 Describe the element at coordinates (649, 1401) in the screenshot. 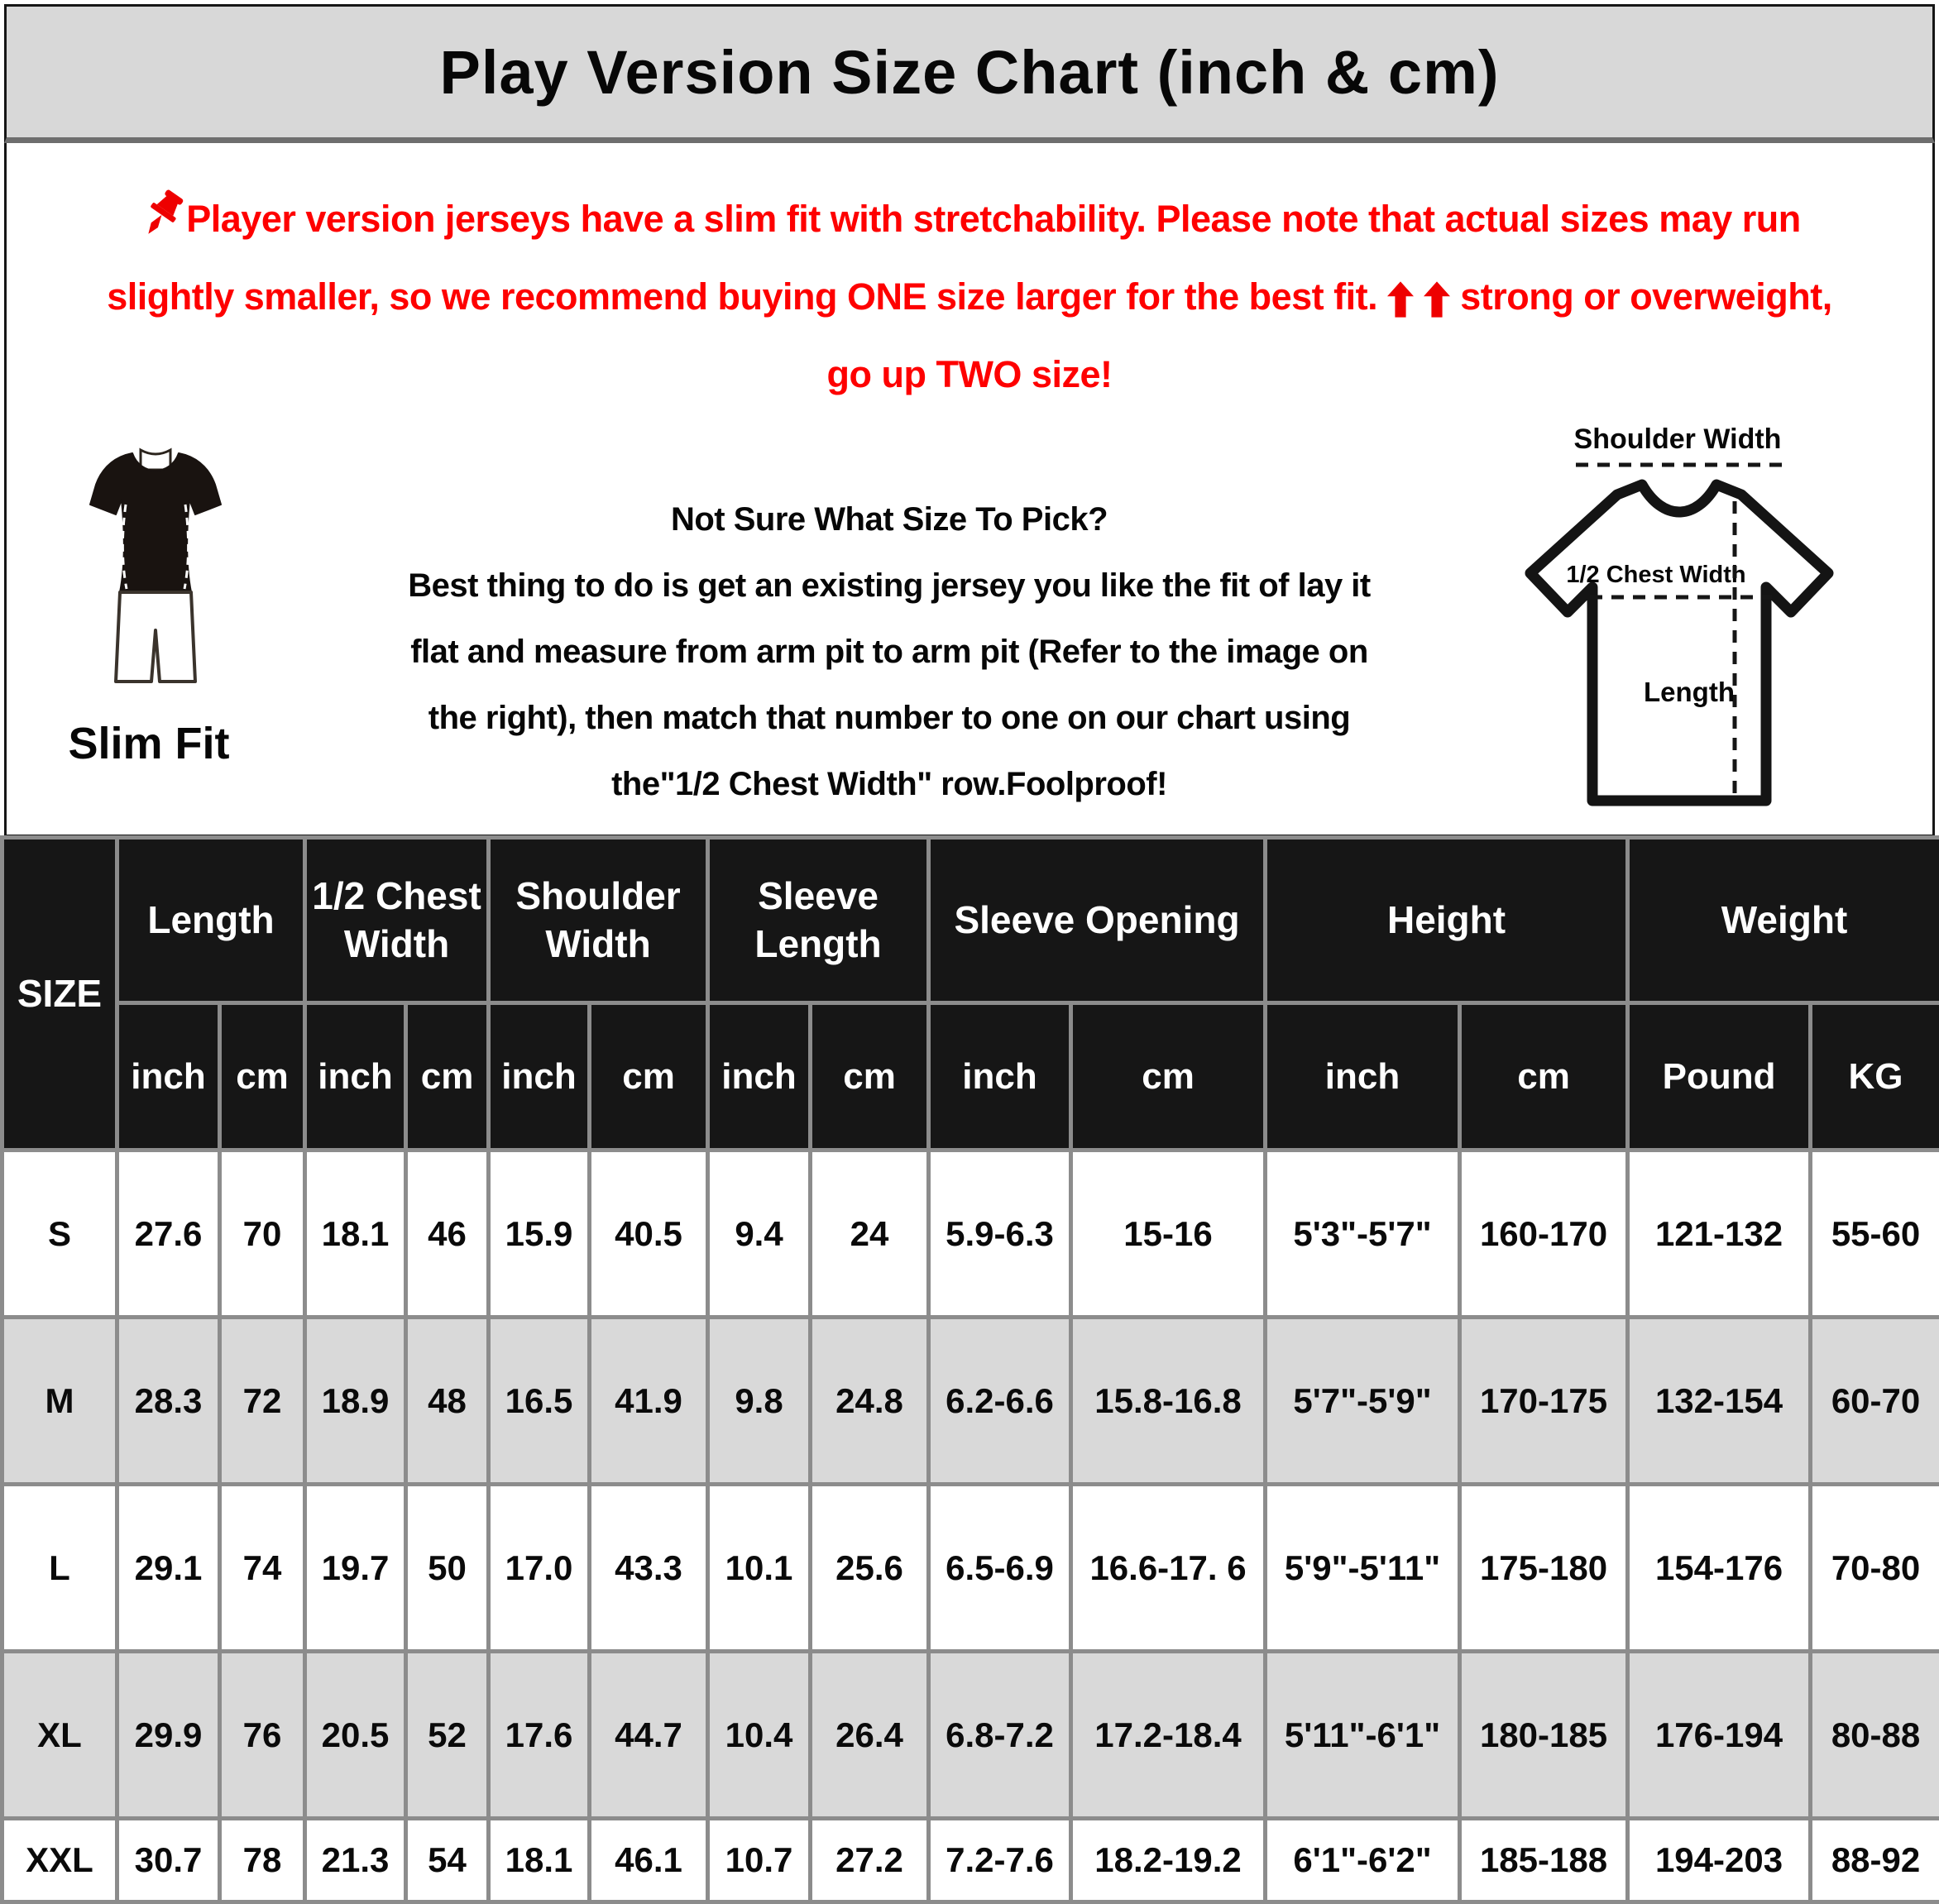

I see `measurement-cell: 41.9` at that location.